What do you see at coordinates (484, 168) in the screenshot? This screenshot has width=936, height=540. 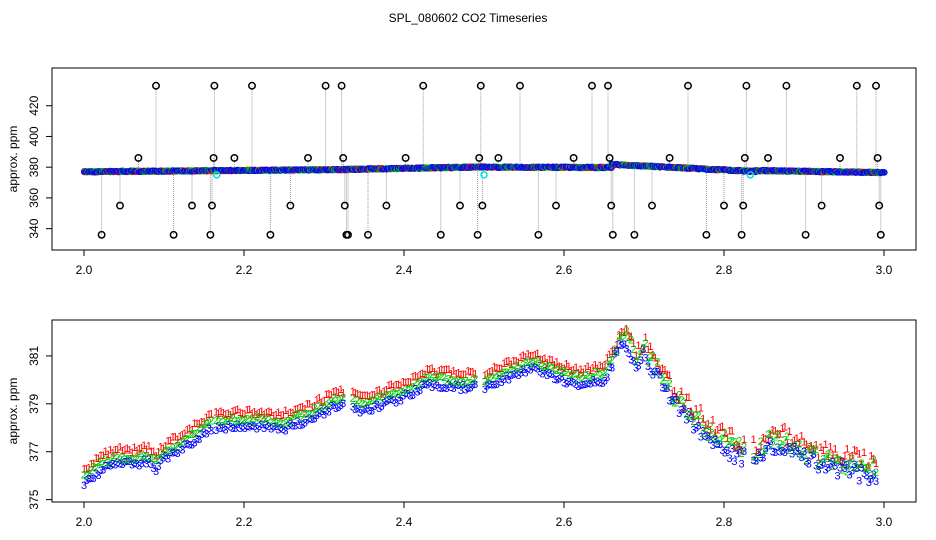 I see `baseline-points-top` at bounding box center [484, 168].